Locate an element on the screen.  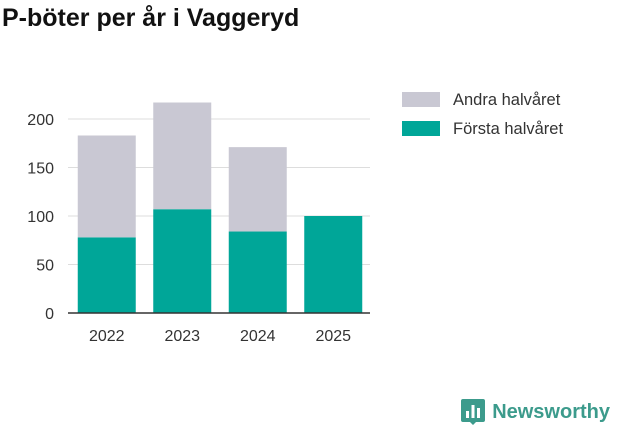
x-tick-label: 2024 is located at coordinates (258, 336).